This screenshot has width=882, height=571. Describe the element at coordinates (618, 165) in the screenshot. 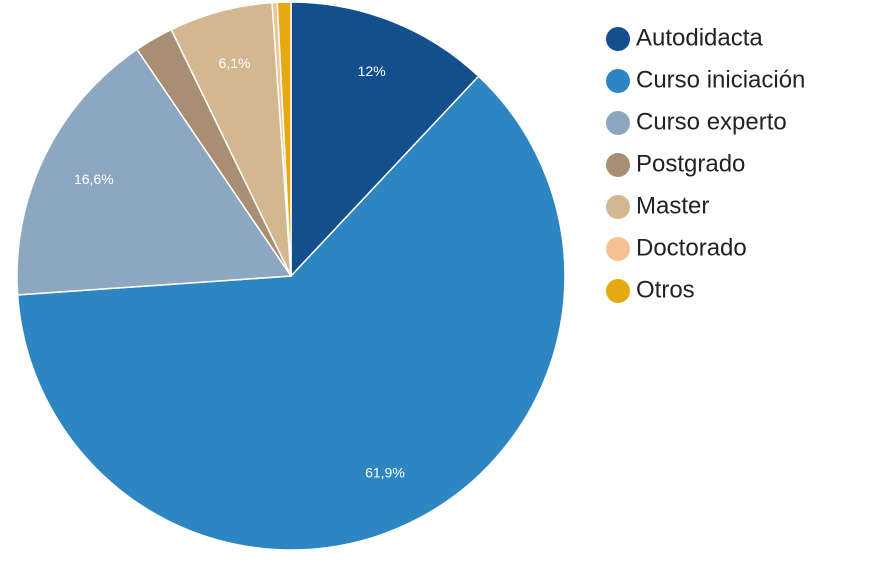

I see `legend-marker-postgrado` at that location.